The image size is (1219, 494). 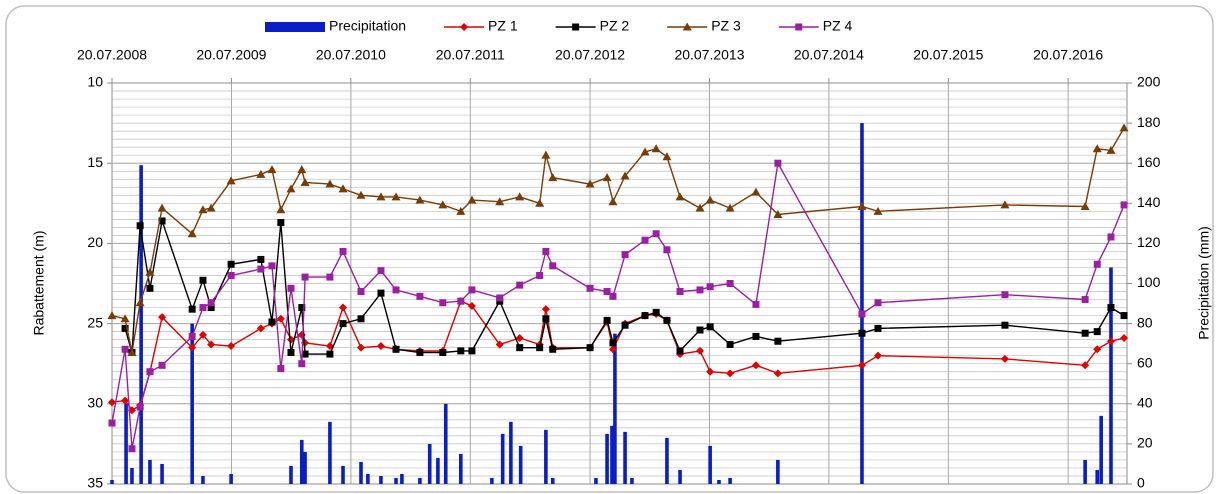 I want to click on x-tick-label: 20.07.2015, so click(x=948, y=55).